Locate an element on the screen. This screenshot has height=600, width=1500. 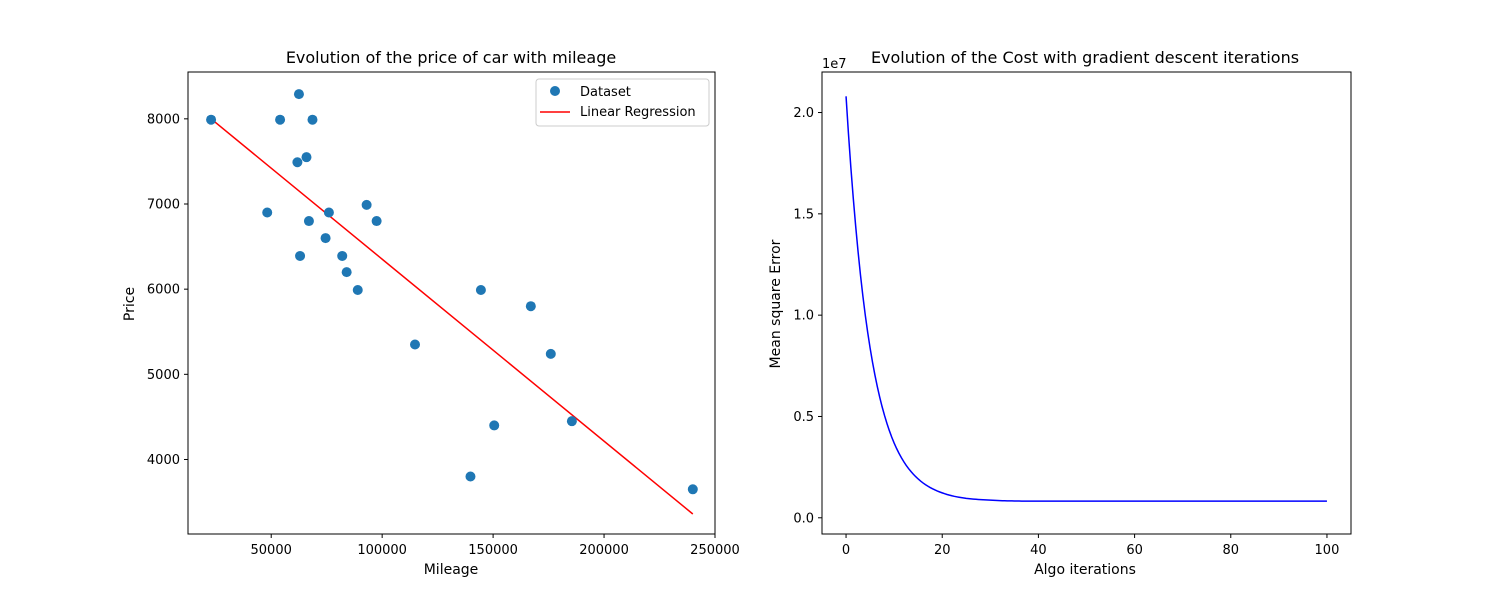
x-axis-label: Algo iterations is located at coordinates (1085, 570).